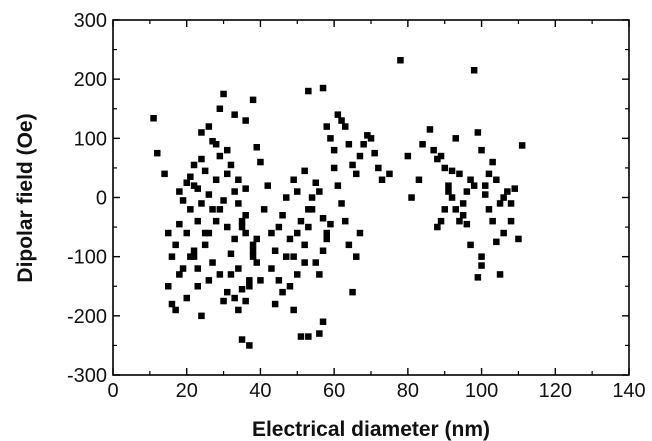 The height and width of the screenshot is (441, 652). I want to click on y-tick-label: -300, so click(87, 376).